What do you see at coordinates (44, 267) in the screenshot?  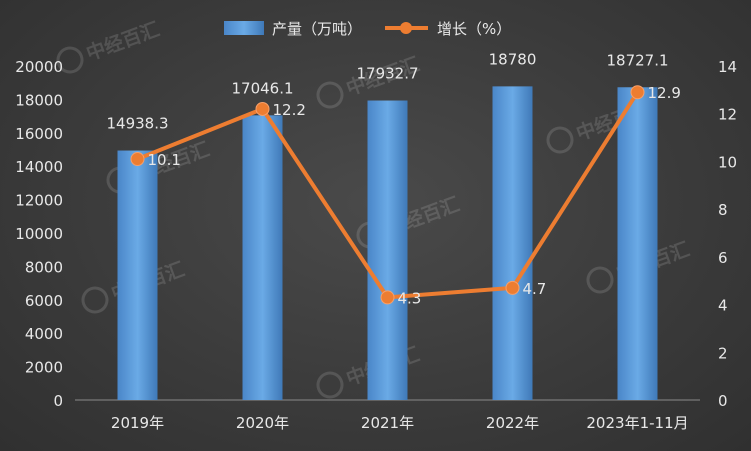 I see `y-left-tick-label: 8000` at bounding box center [44, 267].